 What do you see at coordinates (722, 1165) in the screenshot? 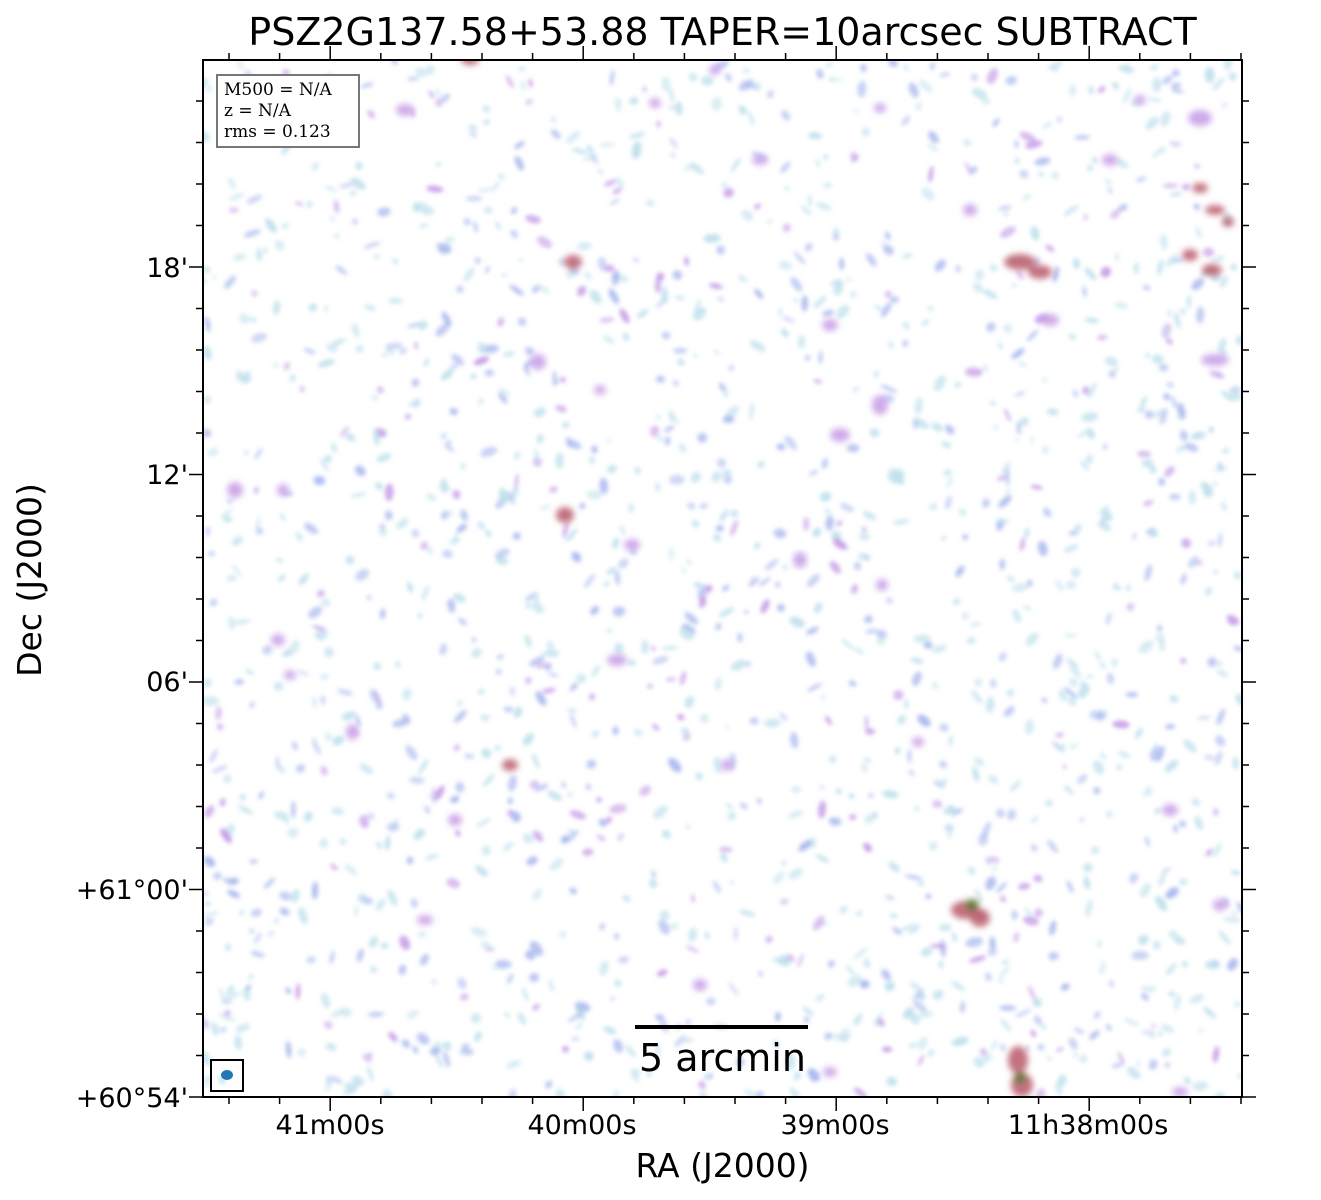
I see `x-axis-label: RA (J2000)` at bounding box center [722, 1165].